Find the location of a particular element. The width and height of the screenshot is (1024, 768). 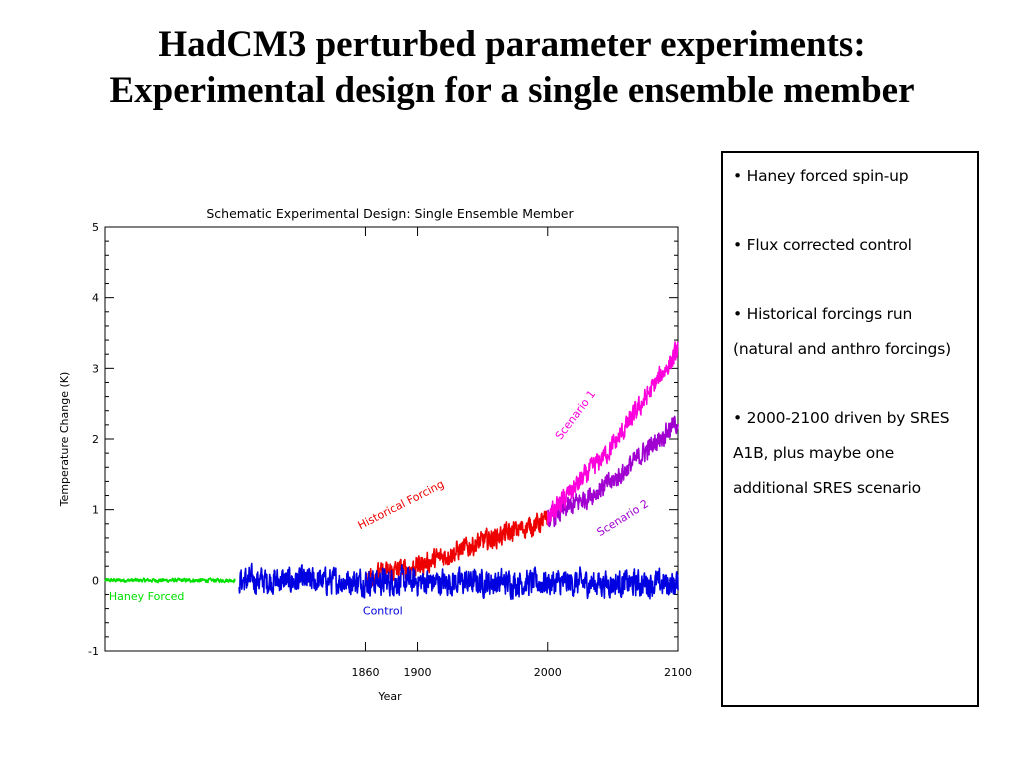

series-line-haney-forced is located at coordinates (170, 580).